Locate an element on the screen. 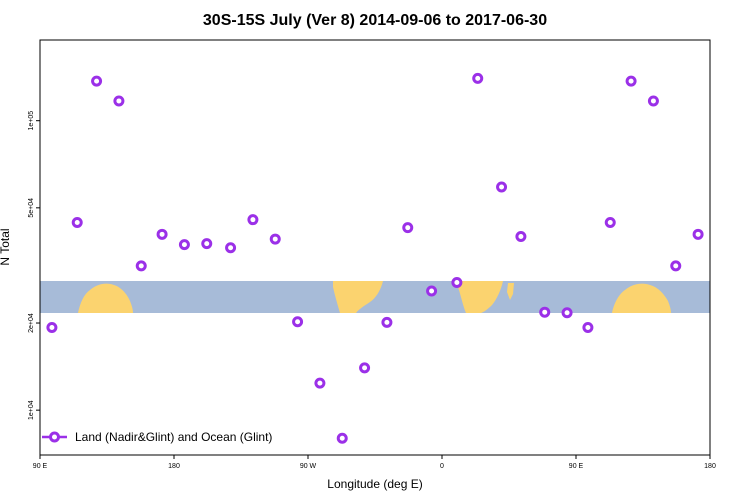  y-tick-label: 1e+04 is located at coordinates (31, 410).